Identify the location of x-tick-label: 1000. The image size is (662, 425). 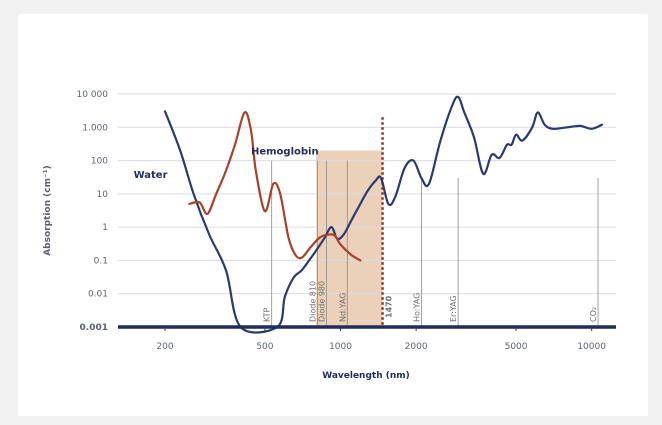
(340, 347).